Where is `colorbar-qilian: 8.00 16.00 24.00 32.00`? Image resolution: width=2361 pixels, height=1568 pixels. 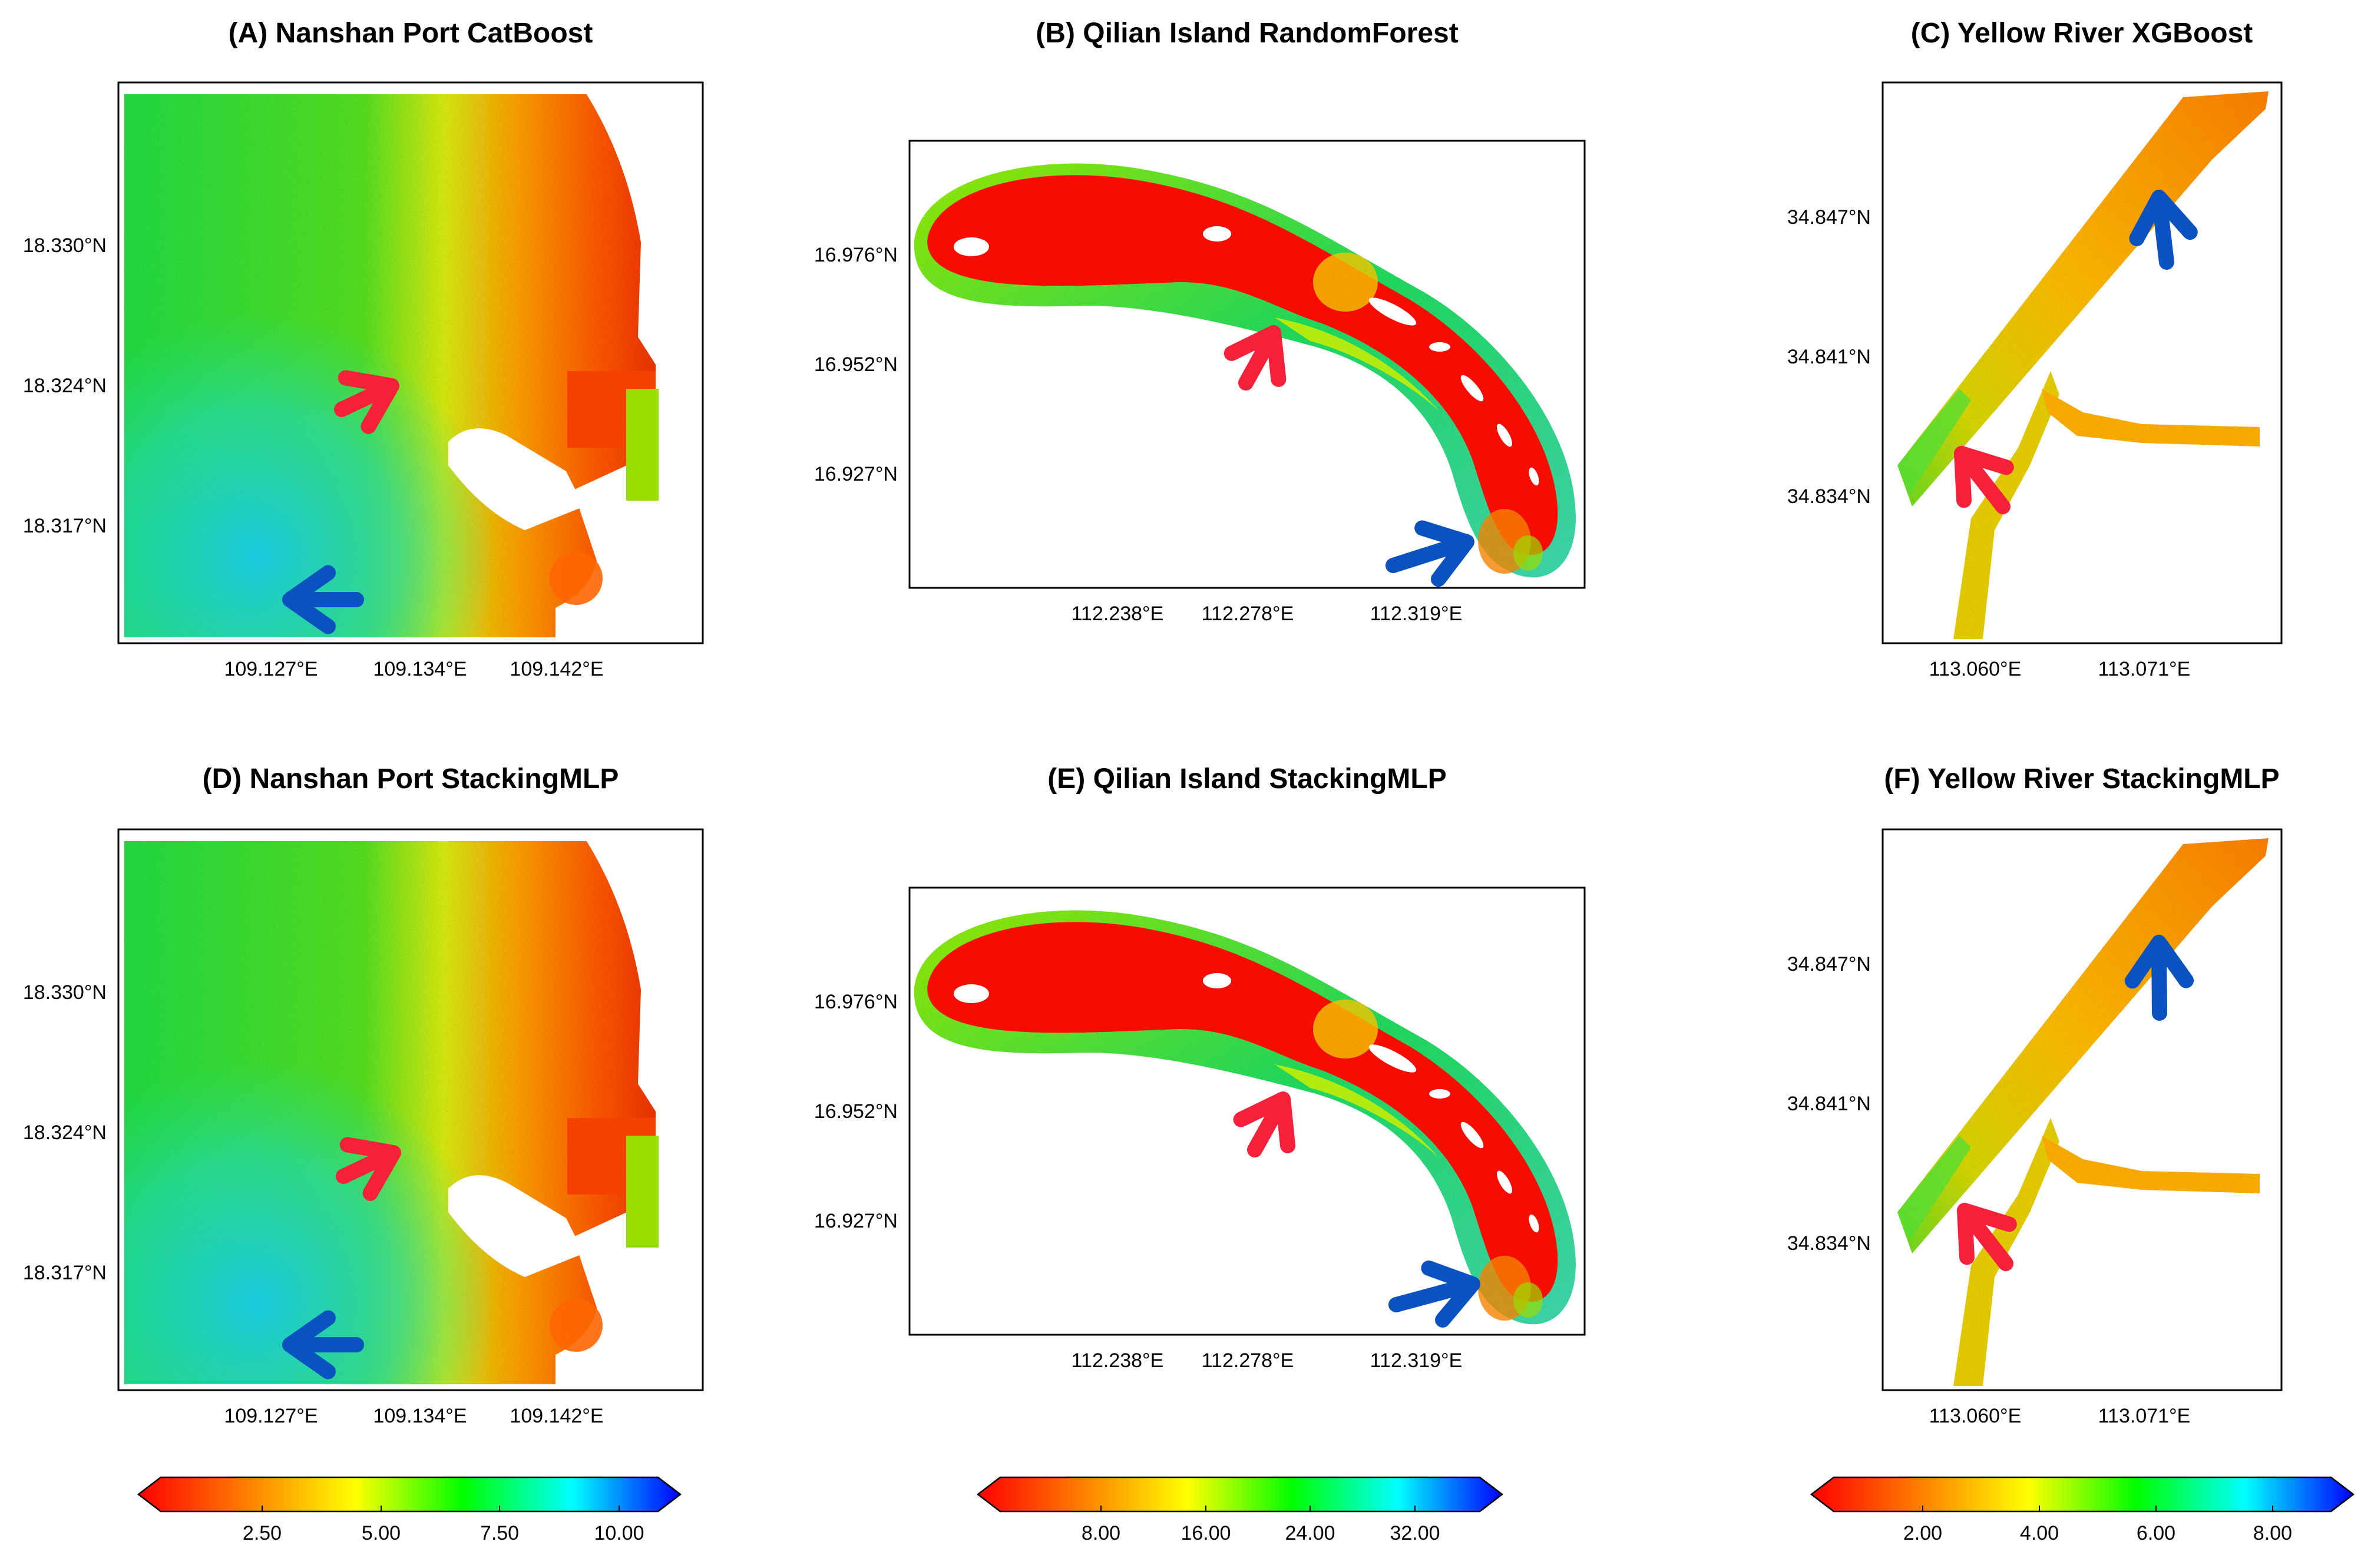
colorbar-qilian: 8.00 16.00 24.00 32.00 is located at coordinates (1240, 1510).